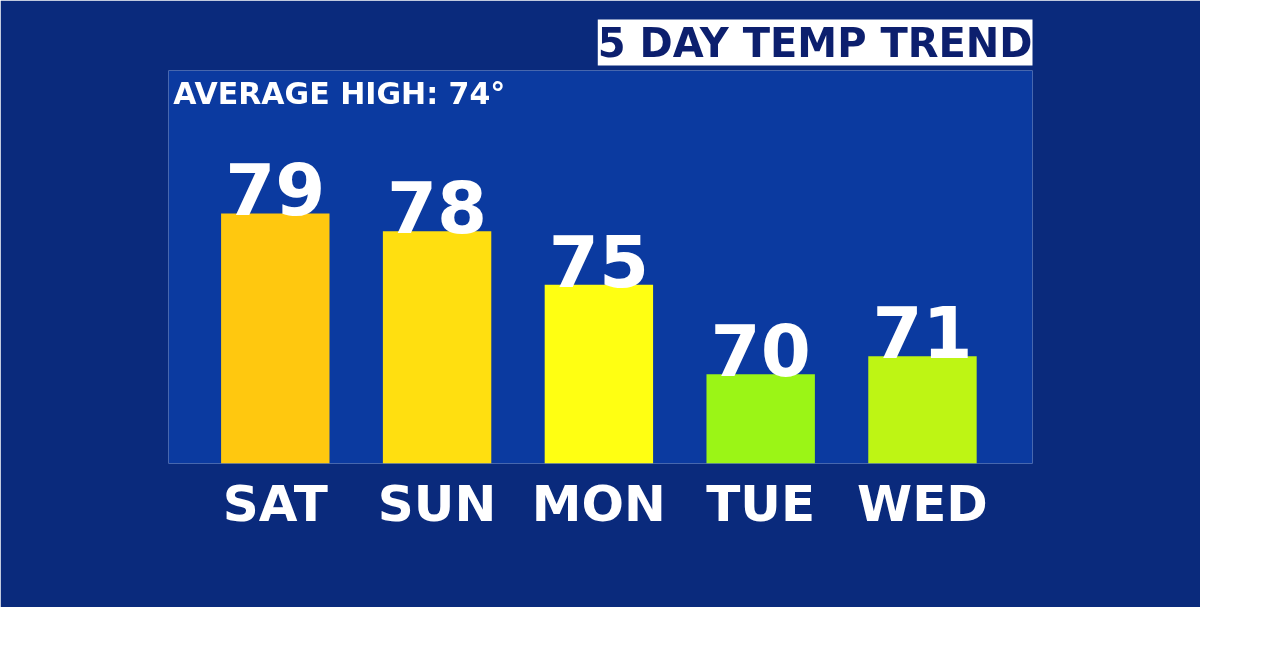 The image size is (1280, 672). What do you see at coordinates (922, 333) in the screenshot?
I see `data-label: 71` at bounding box center [922, 333].